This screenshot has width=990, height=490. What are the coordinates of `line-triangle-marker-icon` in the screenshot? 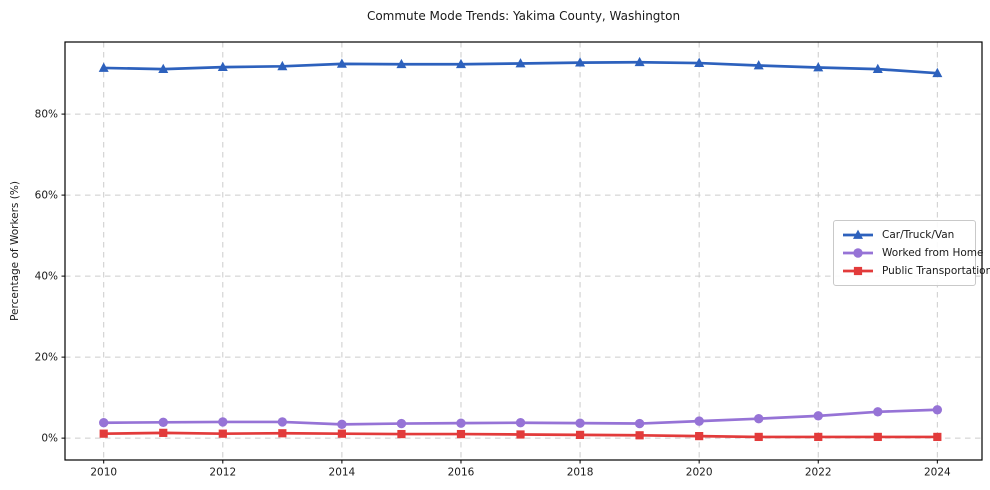 It's located at (858, 234).